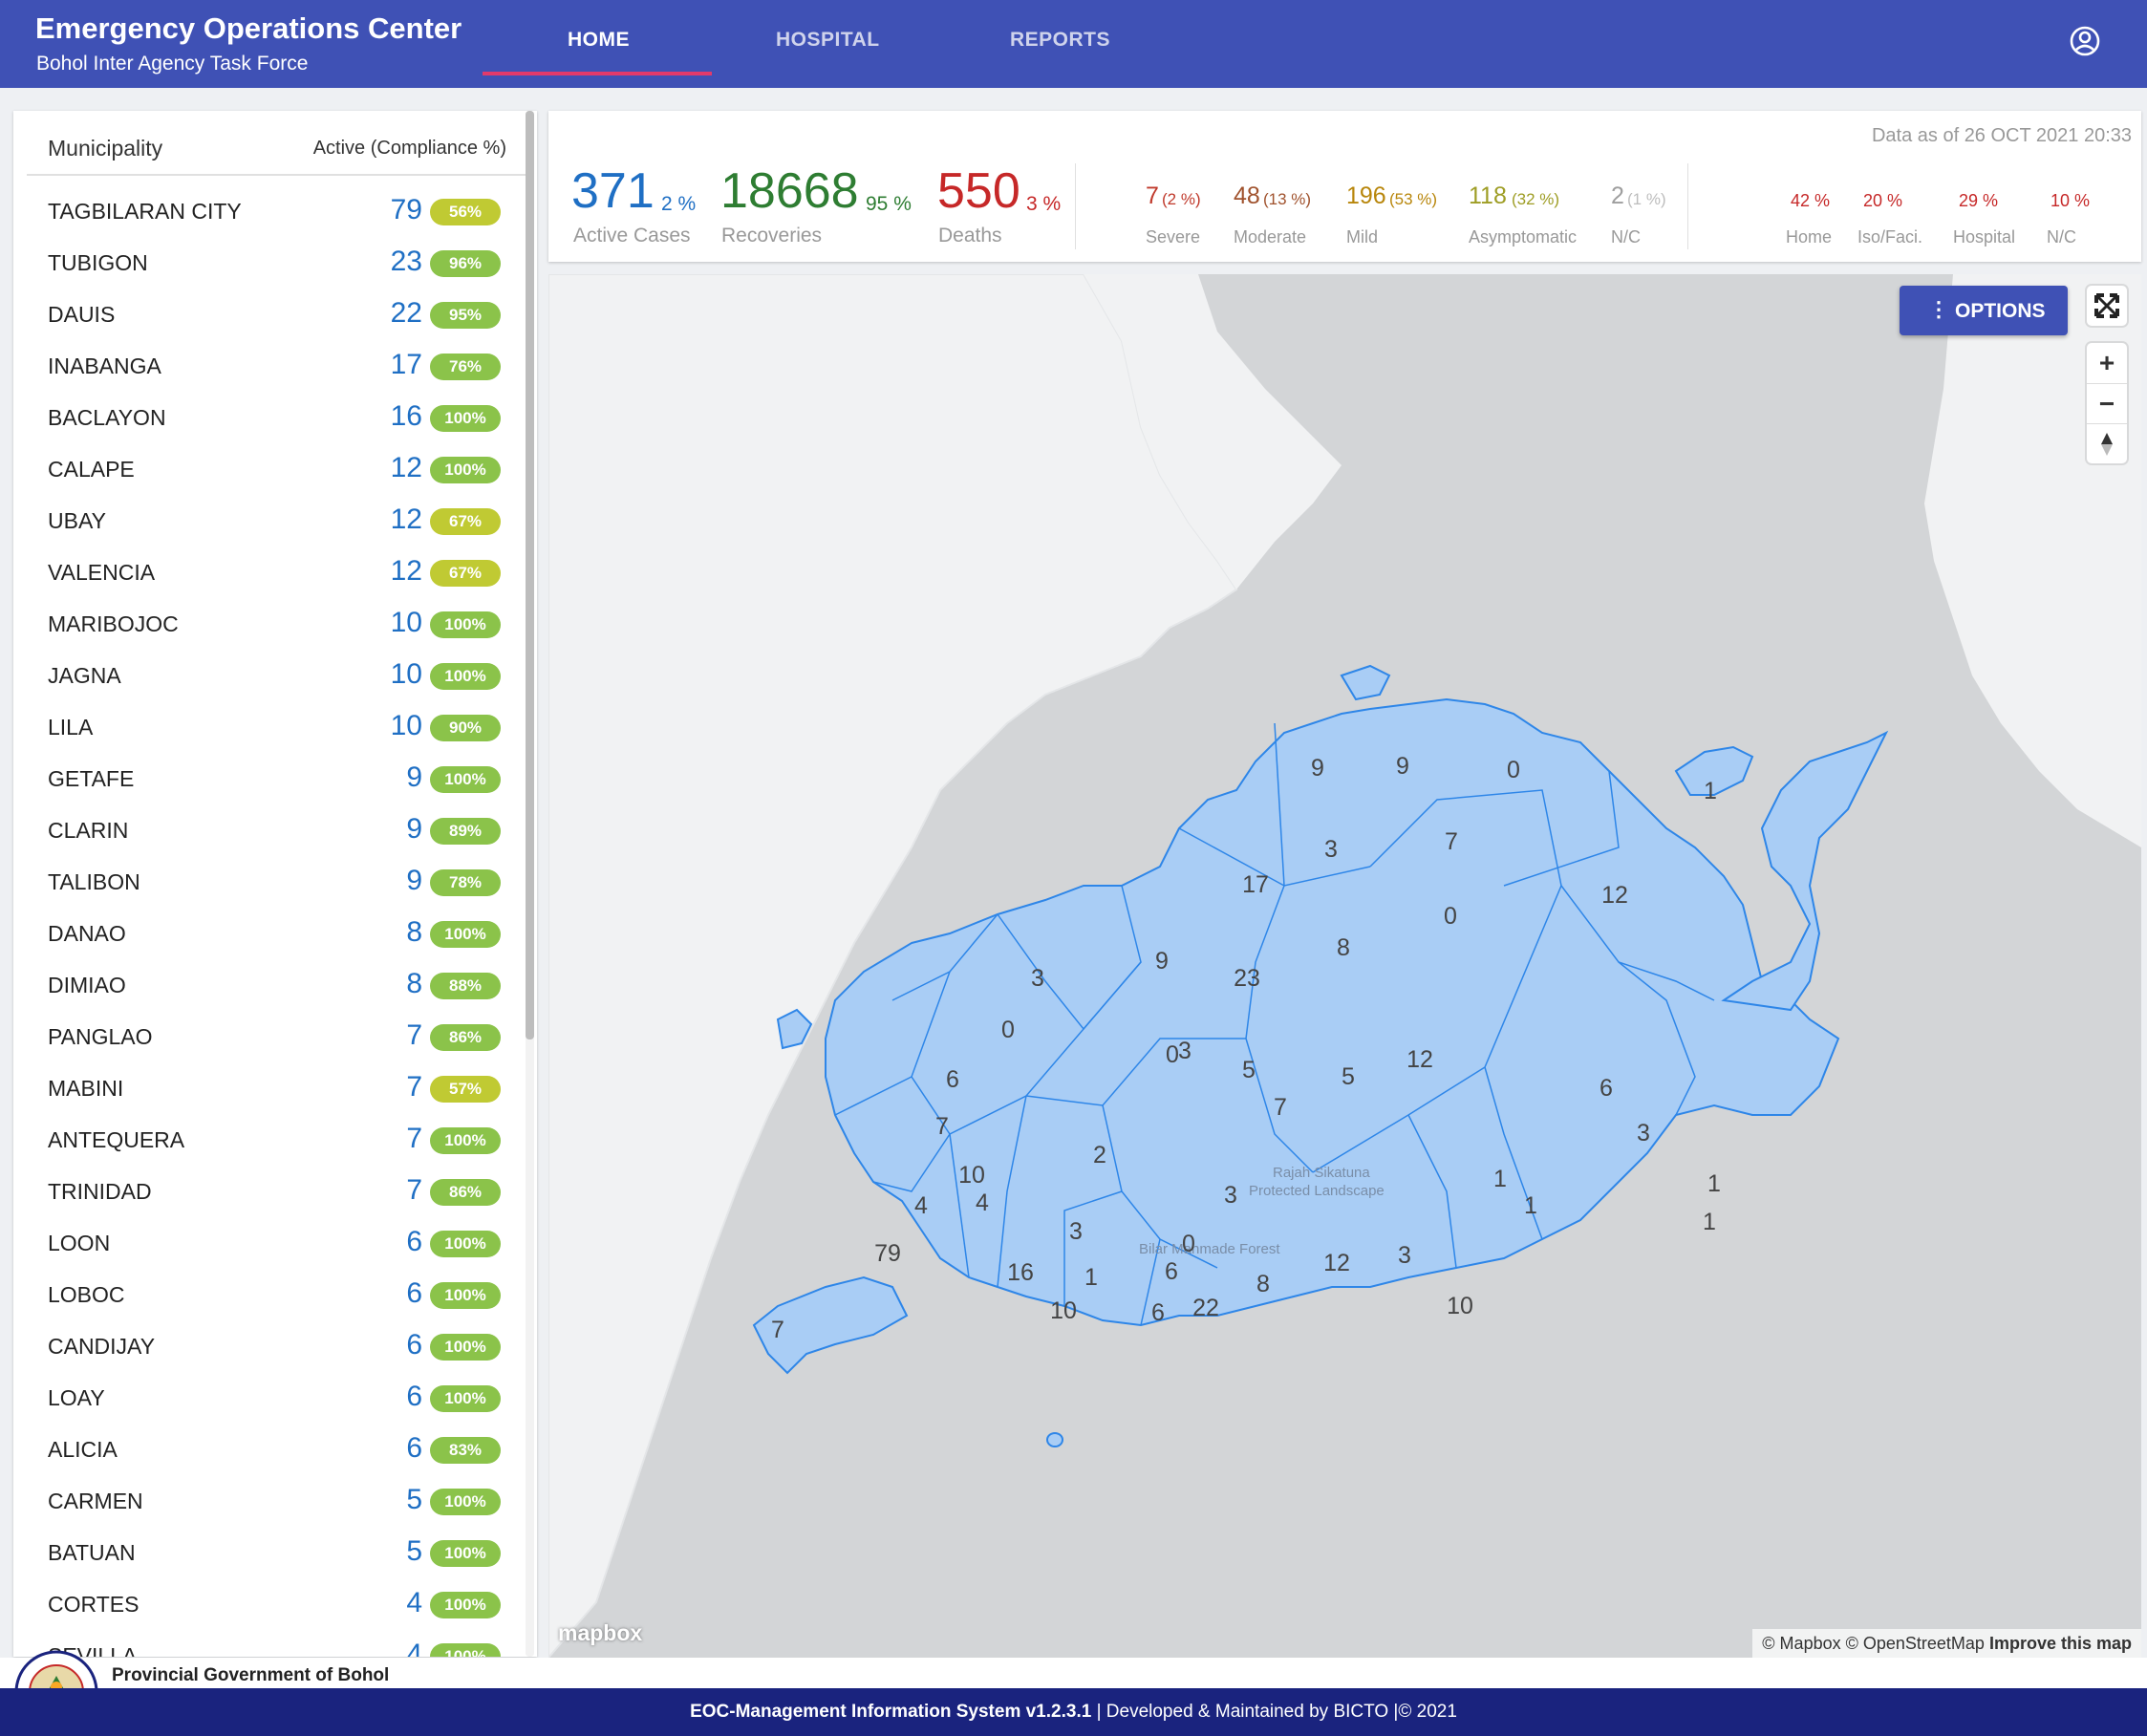 The image size is (2147, 1736). I want to click on deaths-pct: 3 %, so click(1044, 204).